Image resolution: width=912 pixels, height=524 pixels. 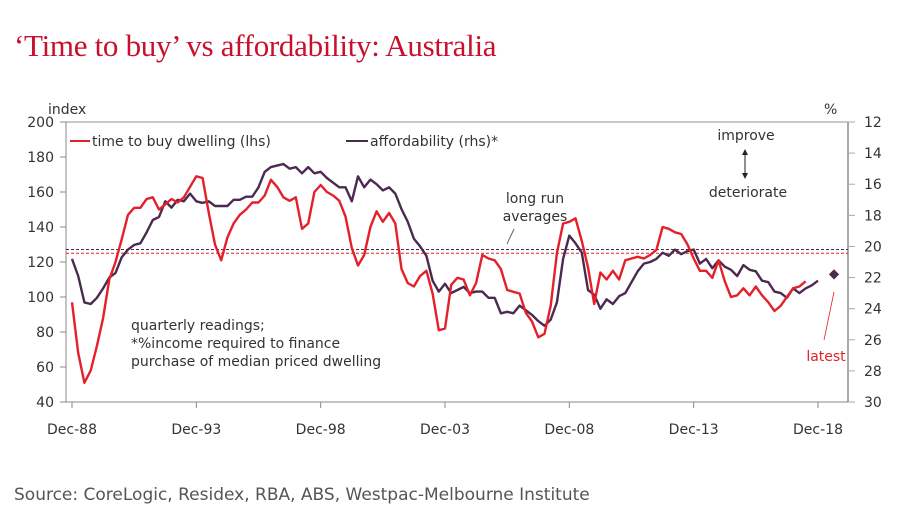 What do you see at coordinates (198, 326) in the screenshot?
I see `note-line-1: quarterly readings;` at bounding box center [198, 326].